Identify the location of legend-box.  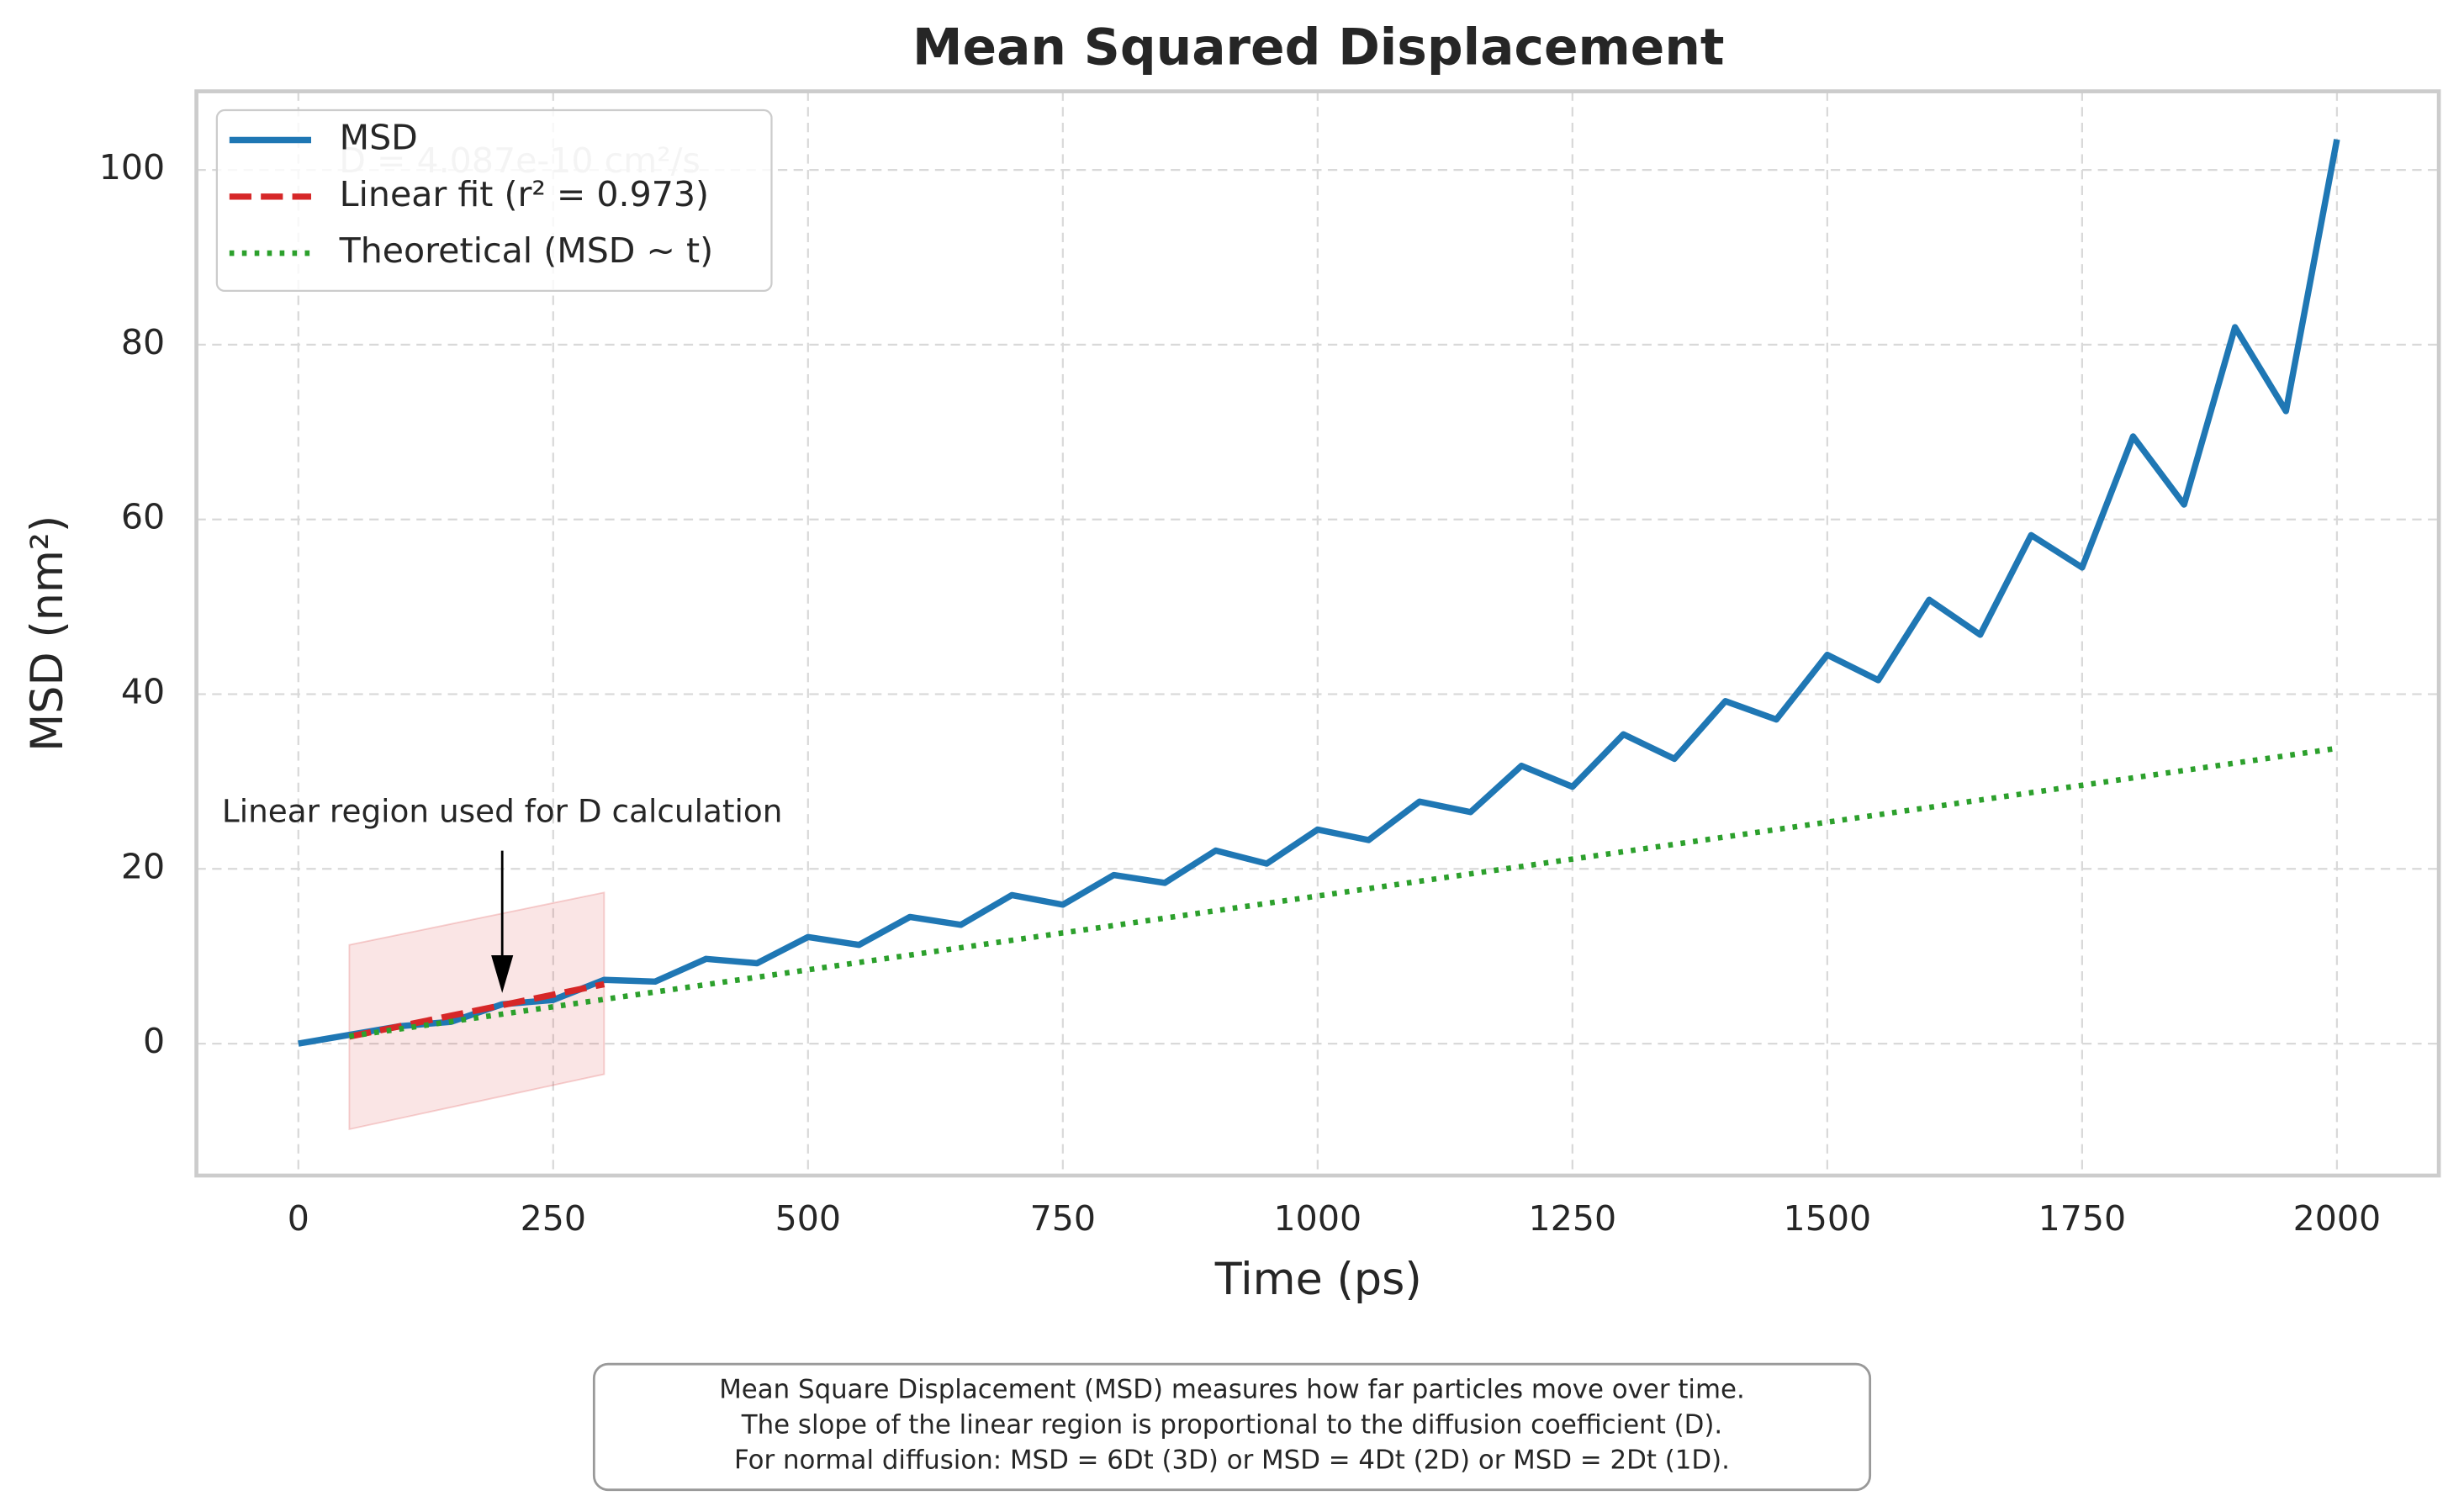
(494, 201).